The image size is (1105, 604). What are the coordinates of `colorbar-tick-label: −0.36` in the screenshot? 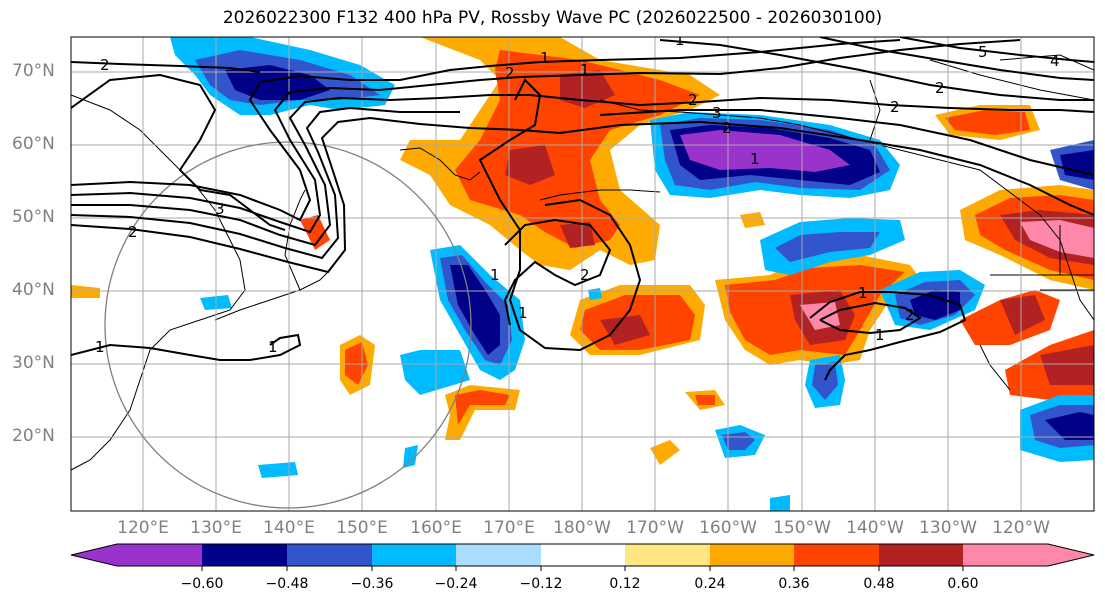 It's located at (372, 584).